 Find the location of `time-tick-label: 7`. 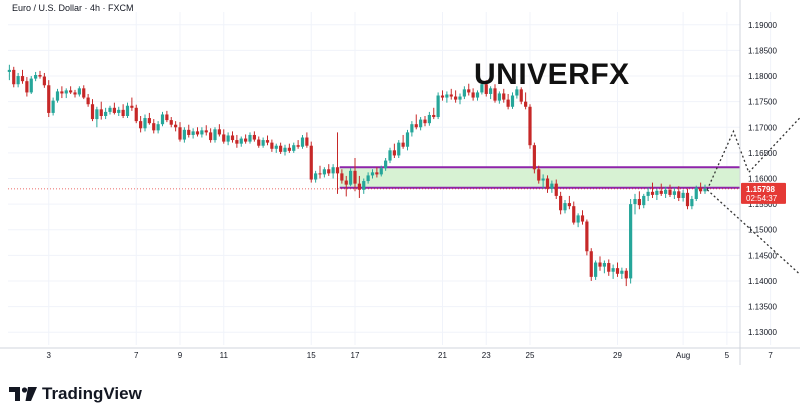

time-tick-label: 7 is located at coordinates (770, 355).